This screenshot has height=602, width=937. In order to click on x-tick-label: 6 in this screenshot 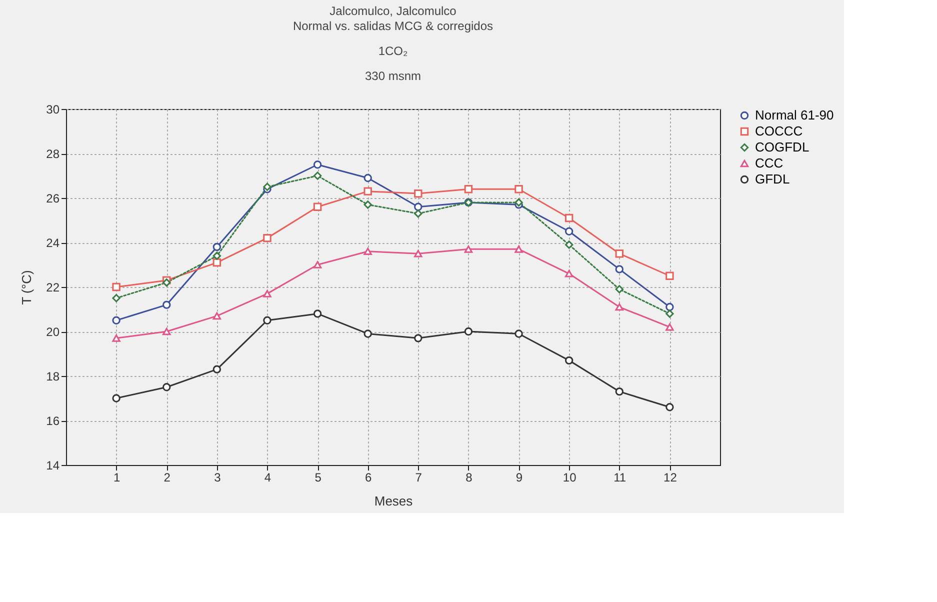, I will do `click(368, 477)`.